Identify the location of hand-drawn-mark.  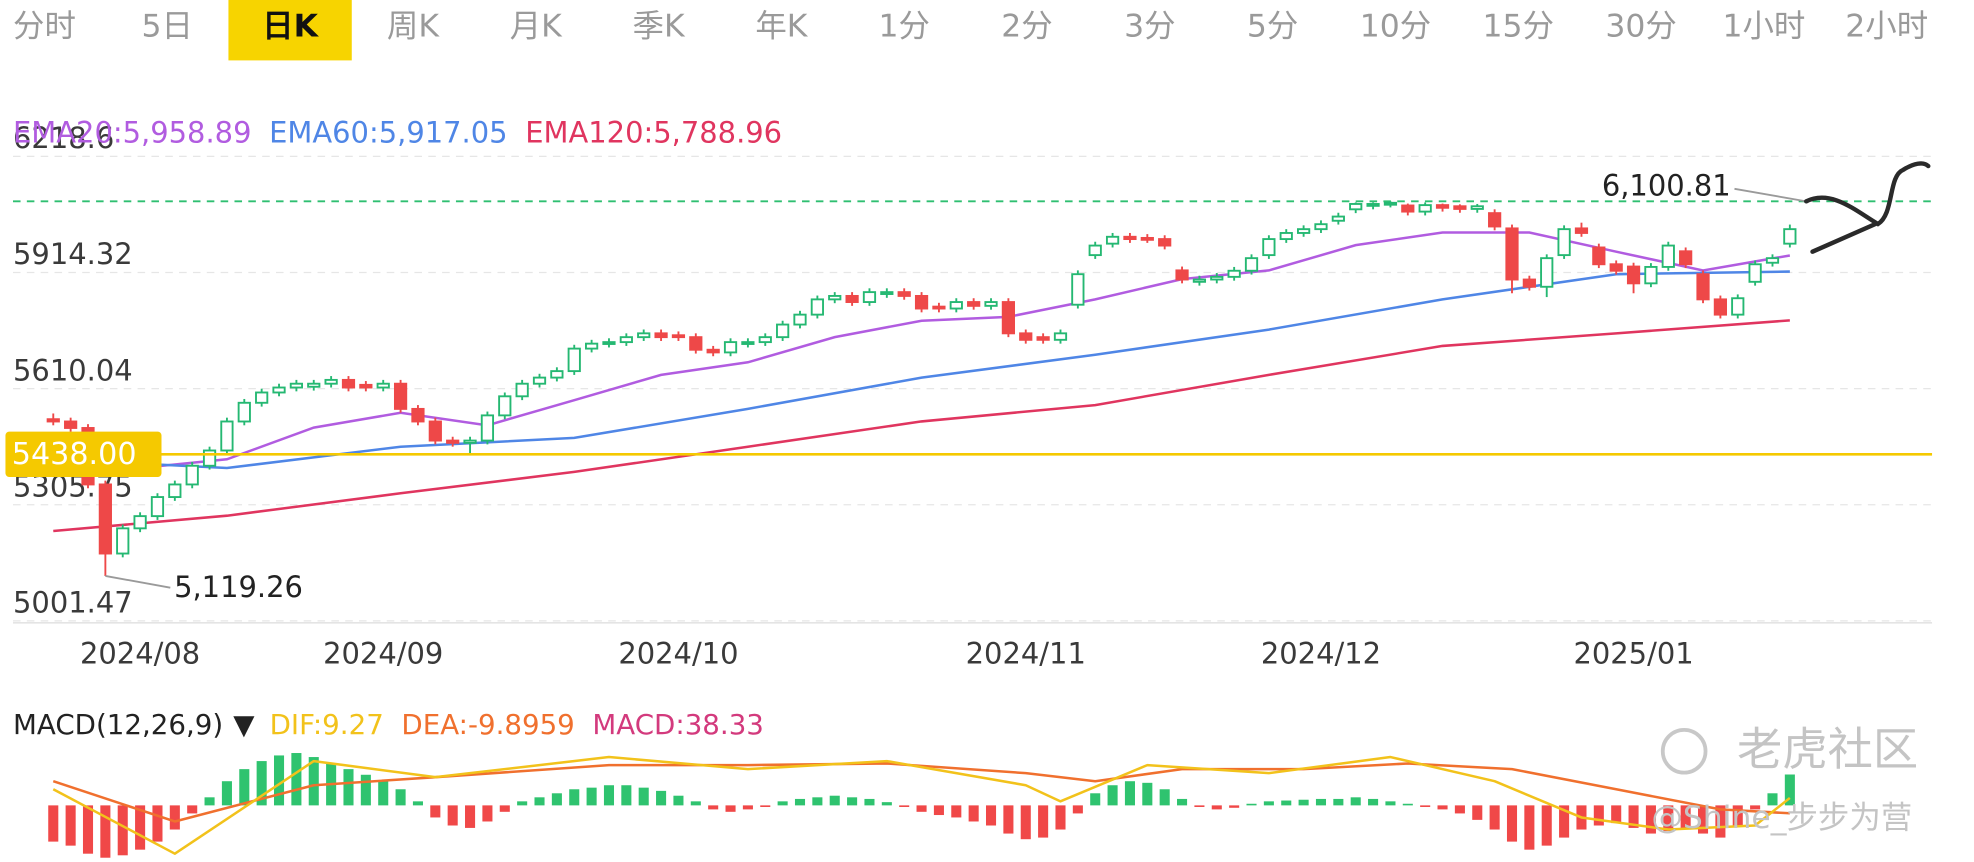
(1867, 207).